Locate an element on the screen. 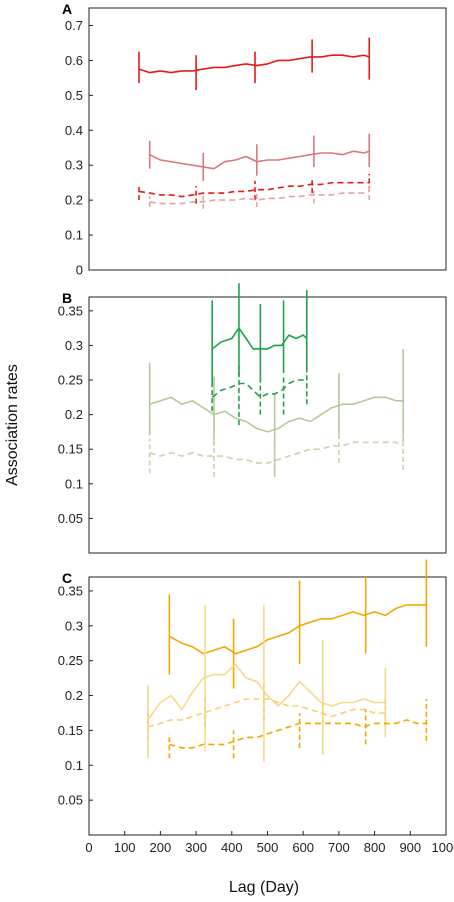 This screenshot has width=454, height=902. y-axis-title: Association rates is located at coordinates (12, 425).